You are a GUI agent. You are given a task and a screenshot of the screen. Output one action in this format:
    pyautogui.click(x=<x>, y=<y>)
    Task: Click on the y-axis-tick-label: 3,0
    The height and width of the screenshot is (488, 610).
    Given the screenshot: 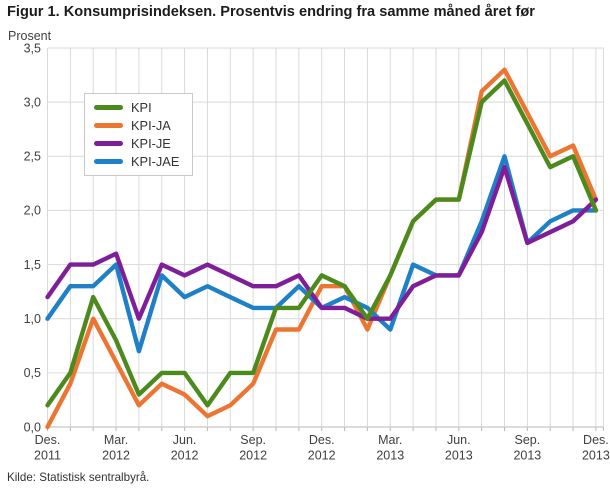 What is the action you would take?
    pyautogui.click(x=32, y=102)
    